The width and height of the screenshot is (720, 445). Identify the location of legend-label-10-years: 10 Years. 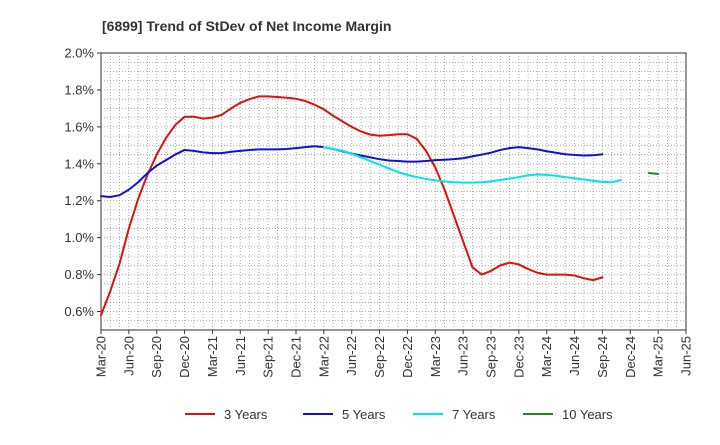
(587, 414).